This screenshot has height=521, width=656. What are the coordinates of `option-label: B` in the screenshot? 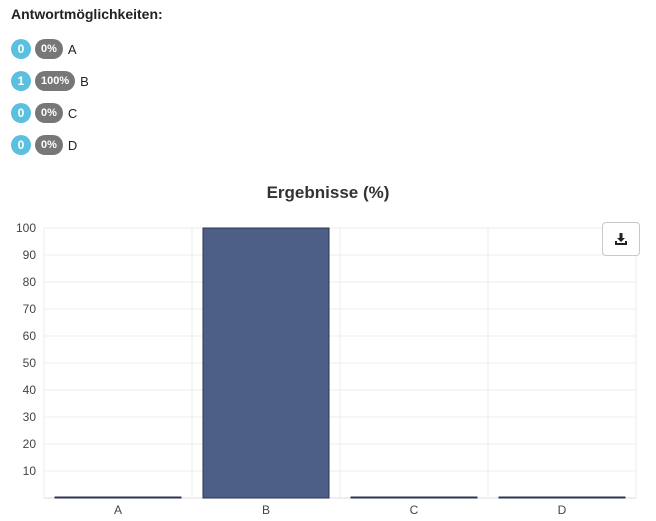 It's located at (84, 81).